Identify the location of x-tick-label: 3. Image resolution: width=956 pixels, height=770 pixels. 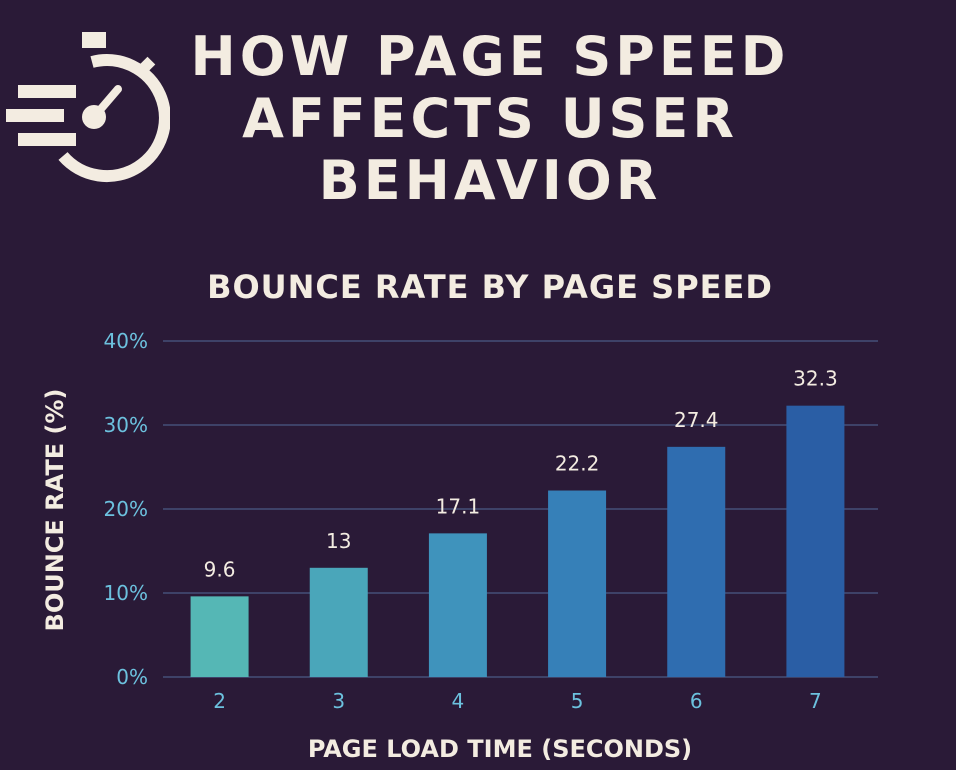
(338, 701).